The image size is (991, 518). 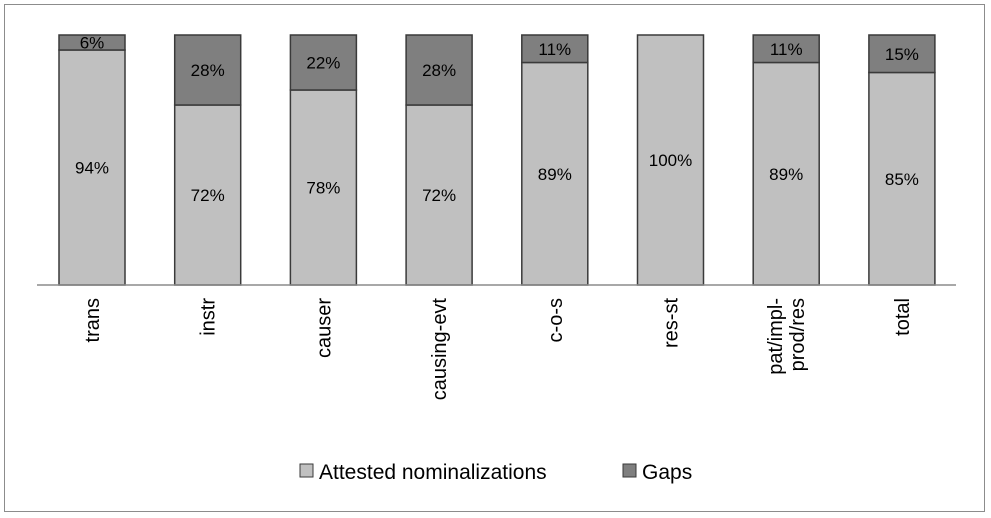 I want to click on bar-gaps-trans, so click(x=92, y=42).